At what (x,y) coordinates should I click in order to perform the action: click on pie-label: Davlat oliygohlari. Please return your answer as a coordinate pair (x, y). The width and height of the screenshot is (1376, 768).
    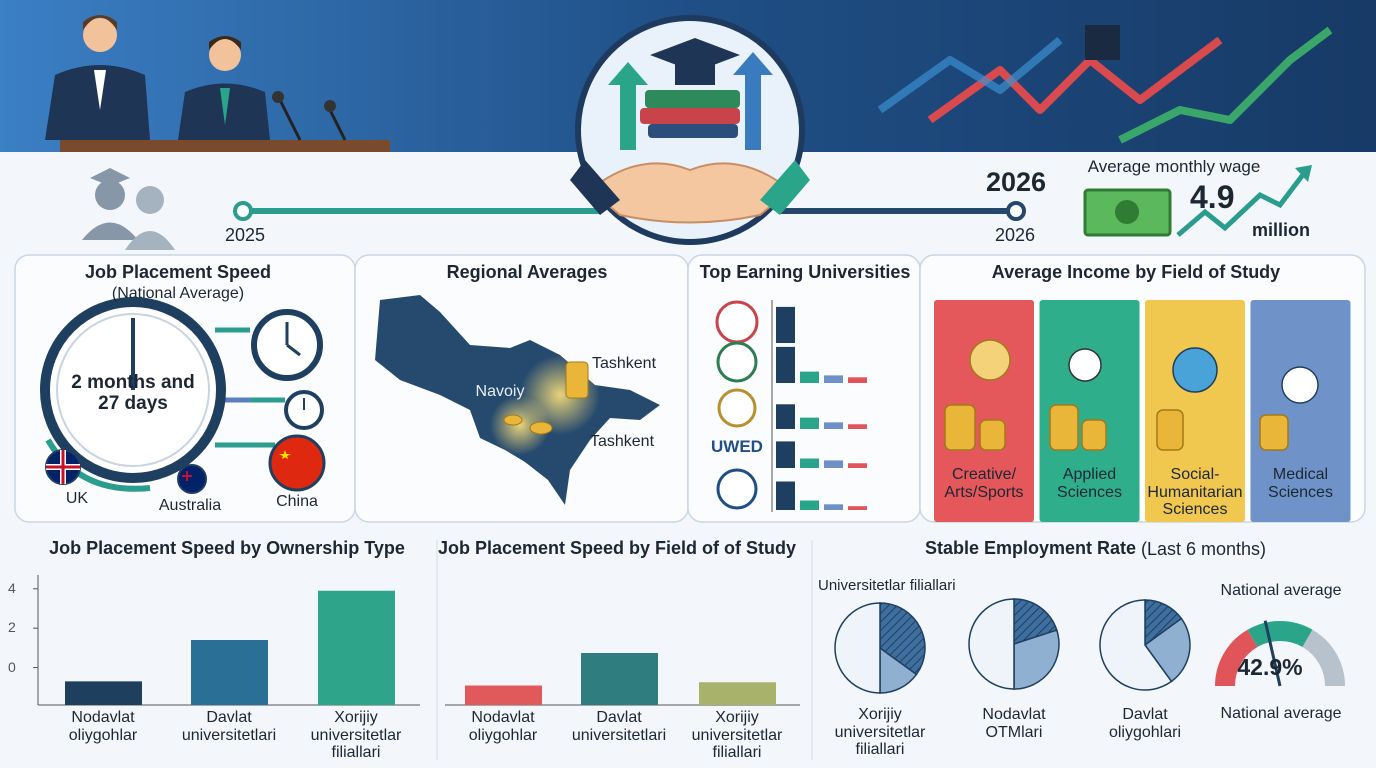
    Looking at the image, I should click on (1145, 723).